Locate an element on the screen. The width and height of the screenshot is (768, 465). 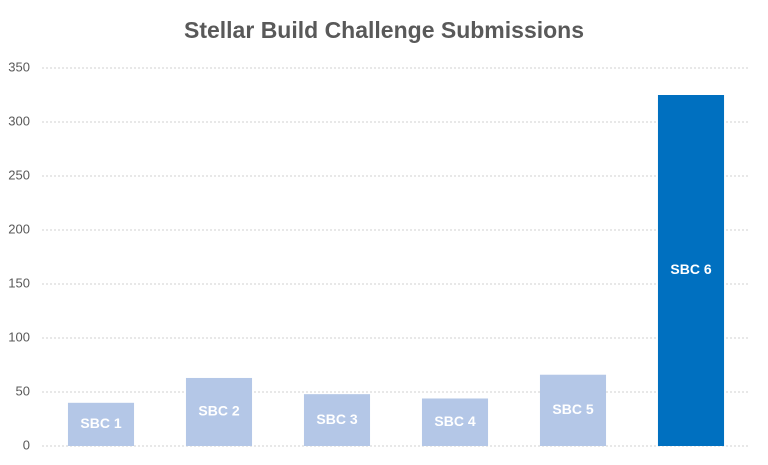
y-tick-label: 250 is located at coordinates (19, 174).